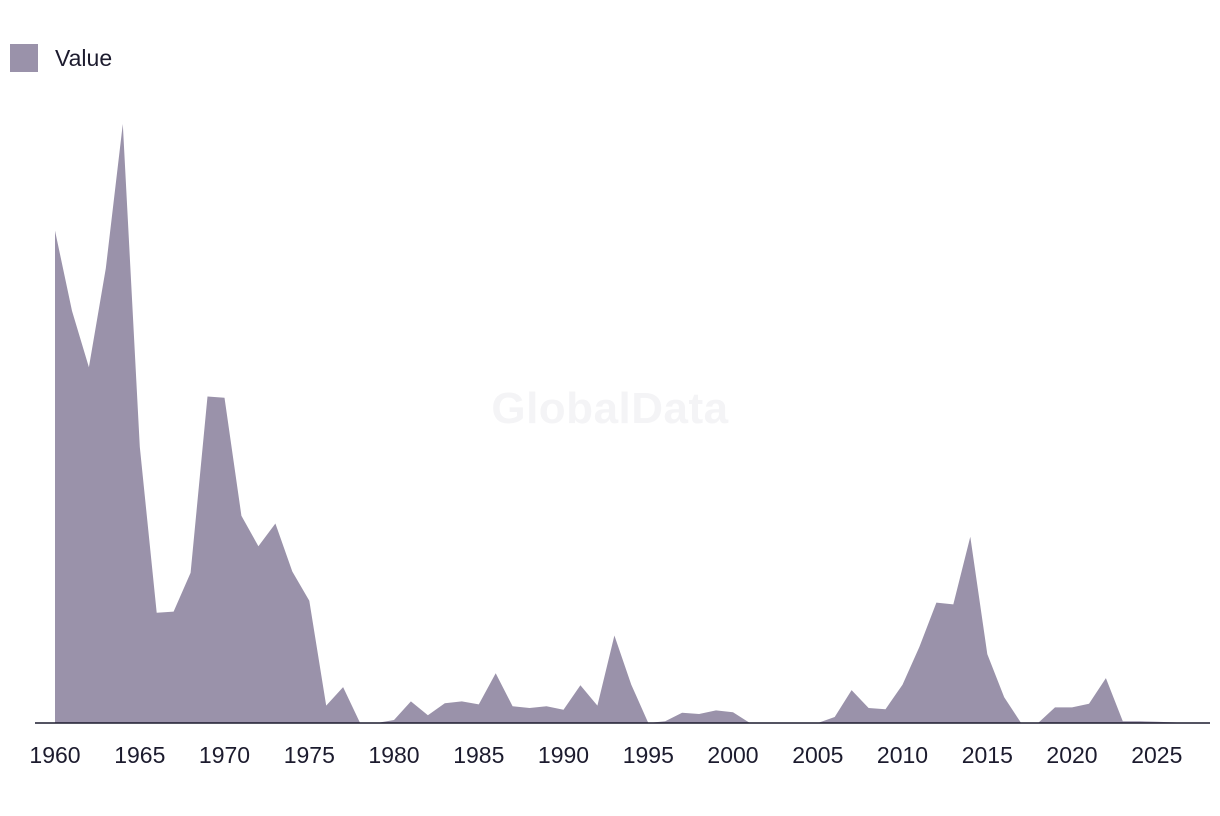 The height and width of the screenshot is (816, 1220). I want to click on x-tick-label: 1960, so click(54, 755).